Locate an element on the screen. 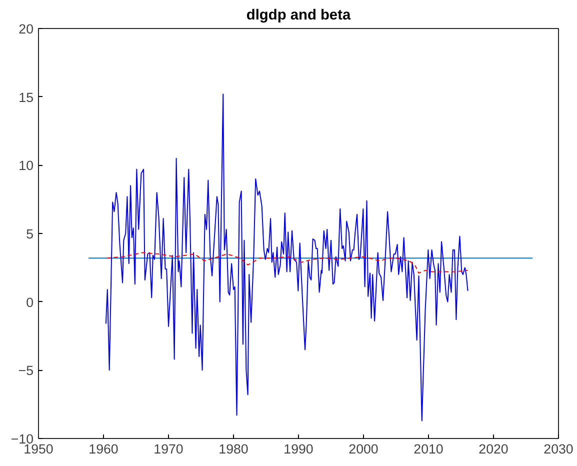  x-tick-label: 2010 is located at coordinates (429, 449).